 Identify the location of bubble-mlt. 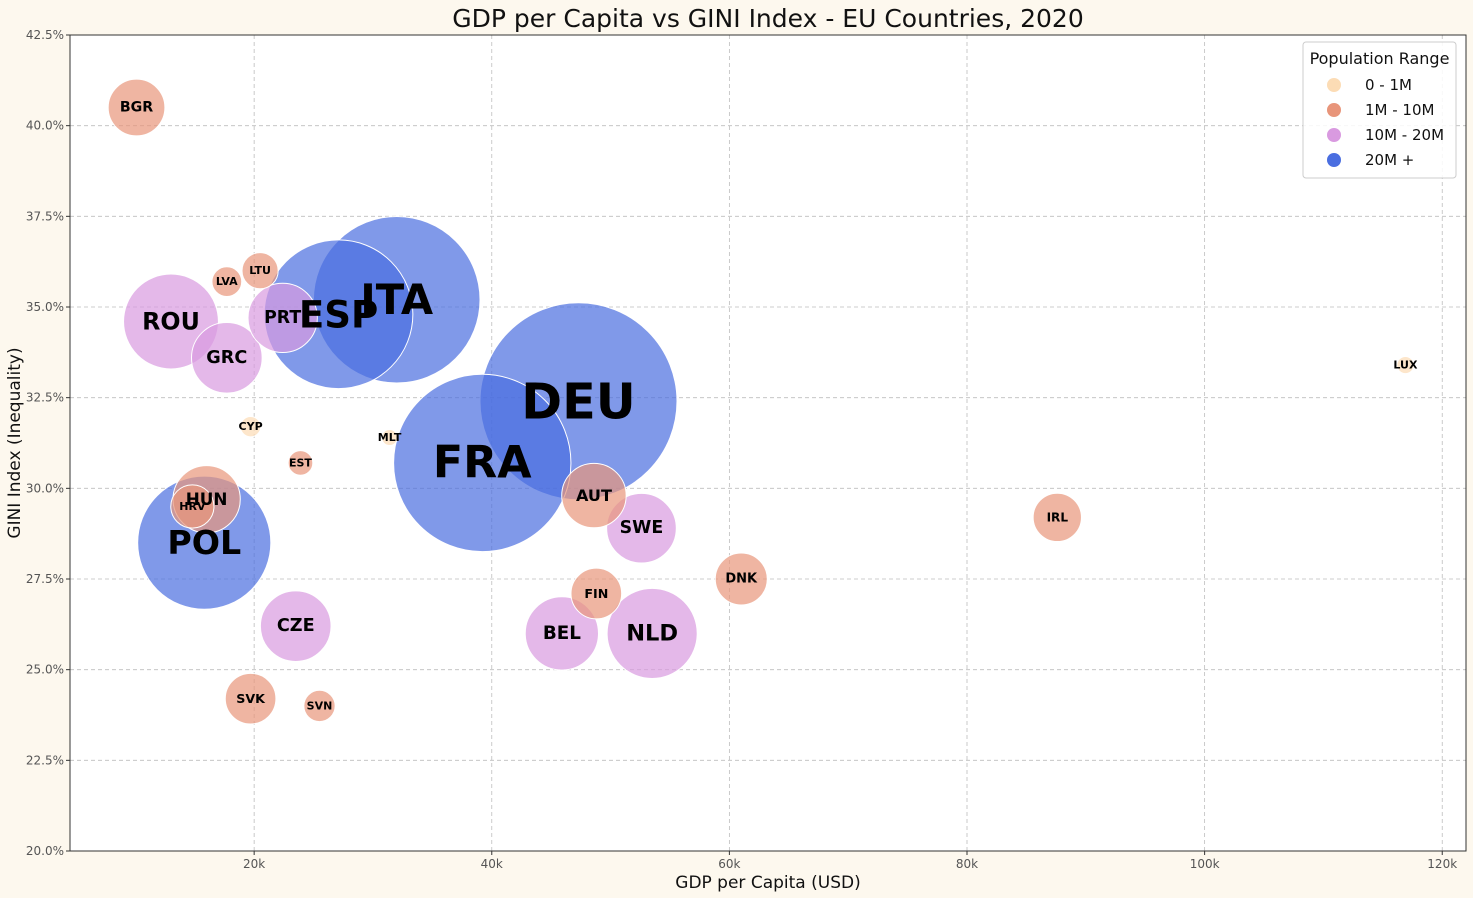
(390, 438).